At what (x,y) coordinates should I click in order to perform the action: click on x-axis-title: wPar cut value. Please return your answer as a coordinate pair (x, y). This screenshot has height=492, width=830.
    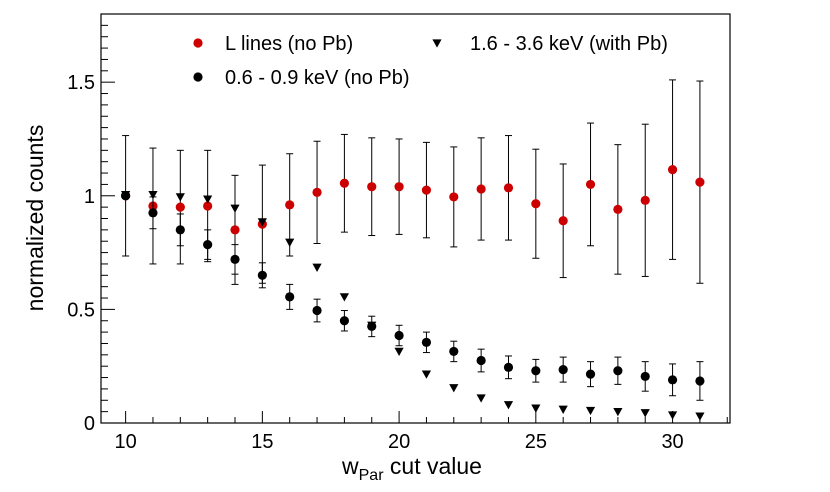
    Looking at the image, I should click on (411, 468).